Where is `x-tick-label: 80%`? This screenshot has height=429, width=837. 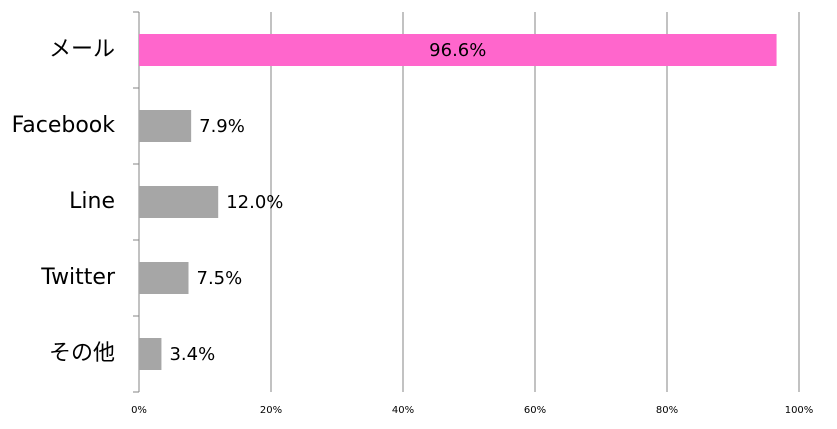 x-tick-label: 80% is located at coordinates (667, 410).